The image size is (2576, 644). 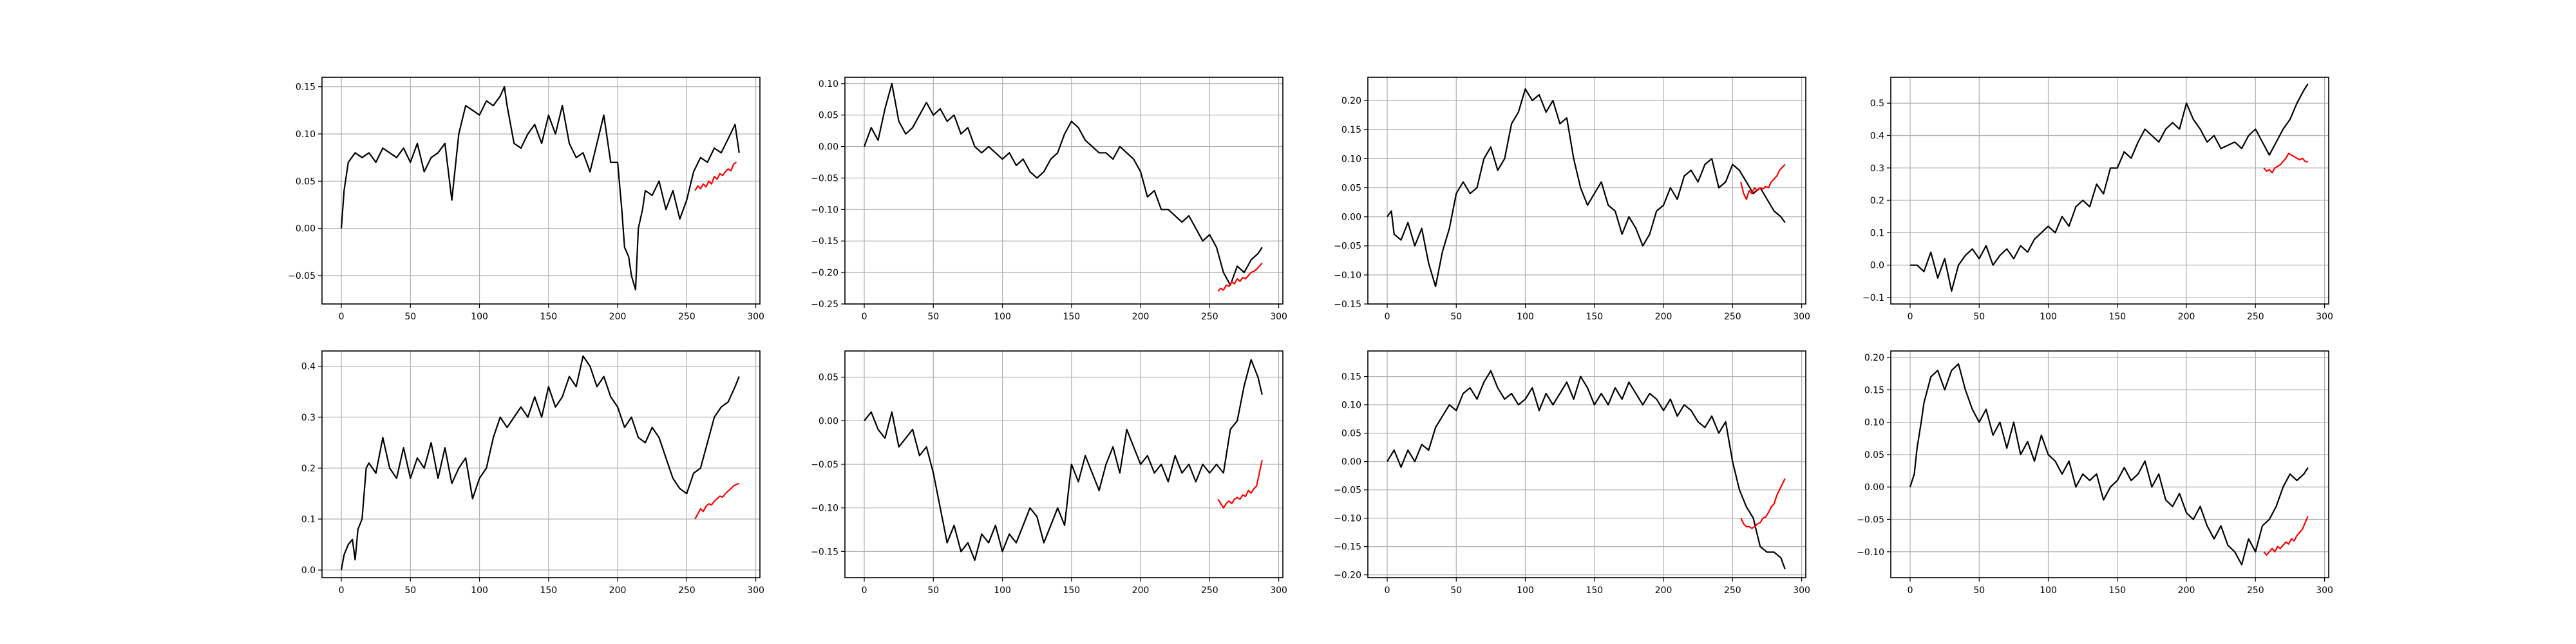 What do you see at coordinates (1877, 169) in the screenshot?
I see `y-tick-label: 0.3` at bounding box center [1877, 169].